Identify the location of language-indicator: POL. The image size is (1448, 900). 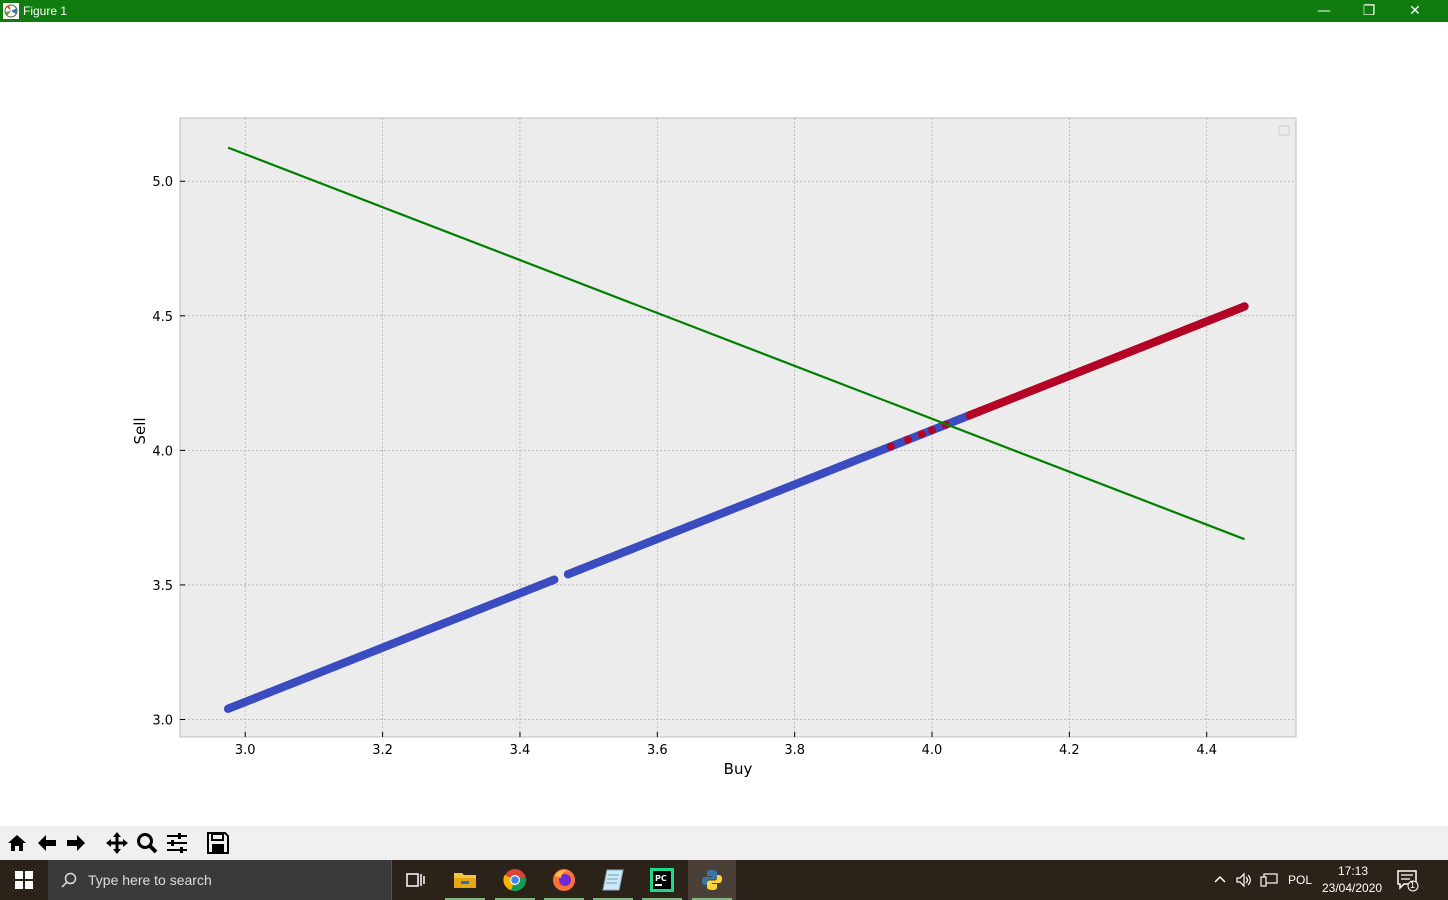
(1300, 880).